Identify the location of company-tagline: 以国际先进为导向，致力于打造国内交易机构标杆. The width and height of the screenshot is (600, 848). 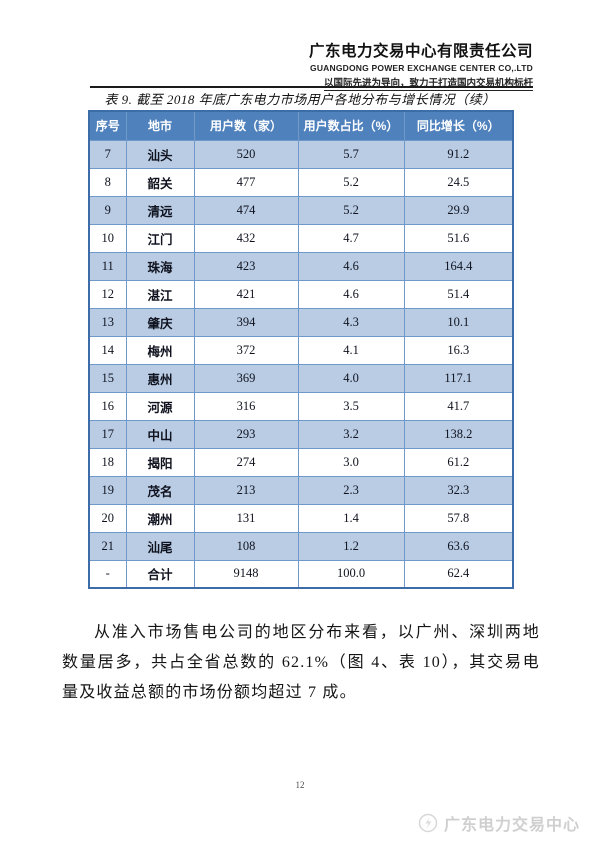
(428, 83).